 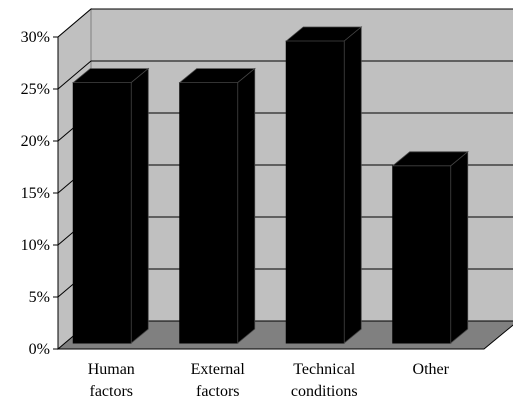 What do you see at coordinates (35, 193) in the screenshot?
I see `y-tick-label: 15%` at bounding box center [35, 193].